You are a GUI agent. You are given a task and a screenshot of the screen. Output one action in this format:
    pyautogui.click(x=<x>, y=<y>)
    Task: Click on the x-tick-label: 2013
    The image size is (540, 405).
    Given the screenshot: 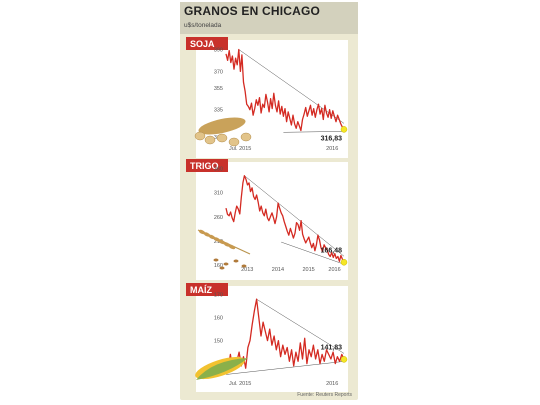 What is the action you would take?
    pyautogui.click(x=247, y=270)
    